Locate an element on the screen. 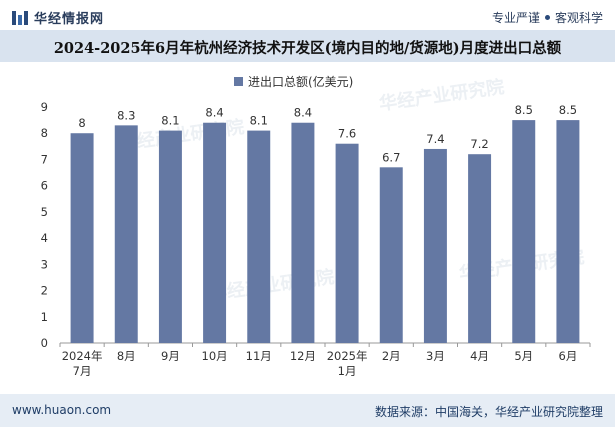 Image resolution: width=615 pixels, height=427 pixels. legend-label: 进出口总额(亿美元) is located at coordinates (300, 81).